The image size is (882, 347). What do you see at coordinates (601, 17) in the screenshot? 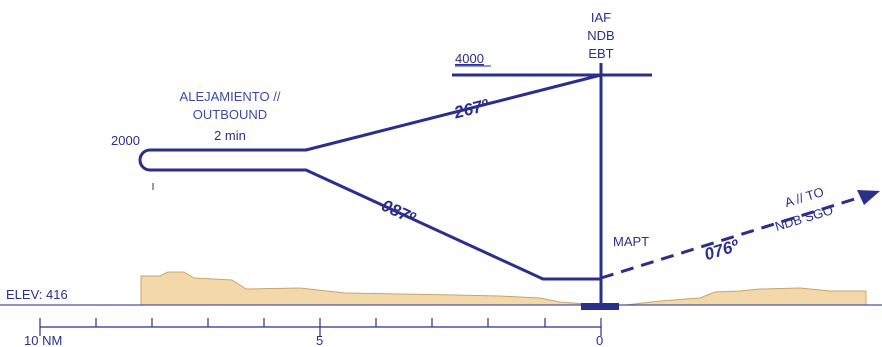
I see `fix-label-iaf: IAF` at bounding box center [601, 17].